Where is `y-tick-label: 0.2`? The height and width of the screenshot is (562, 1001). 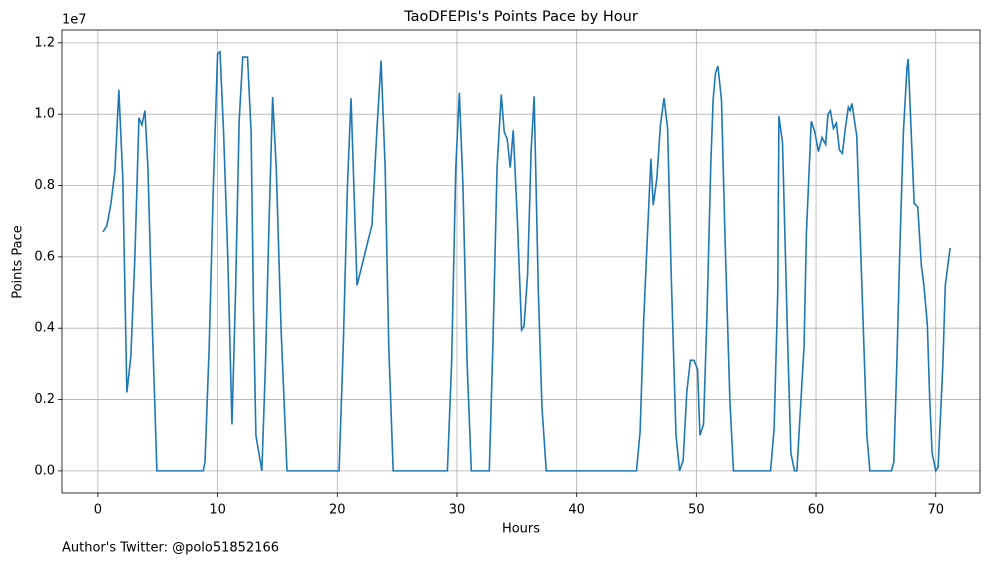 y-tick-label: 0.2 is located at coordinates (44, 399).